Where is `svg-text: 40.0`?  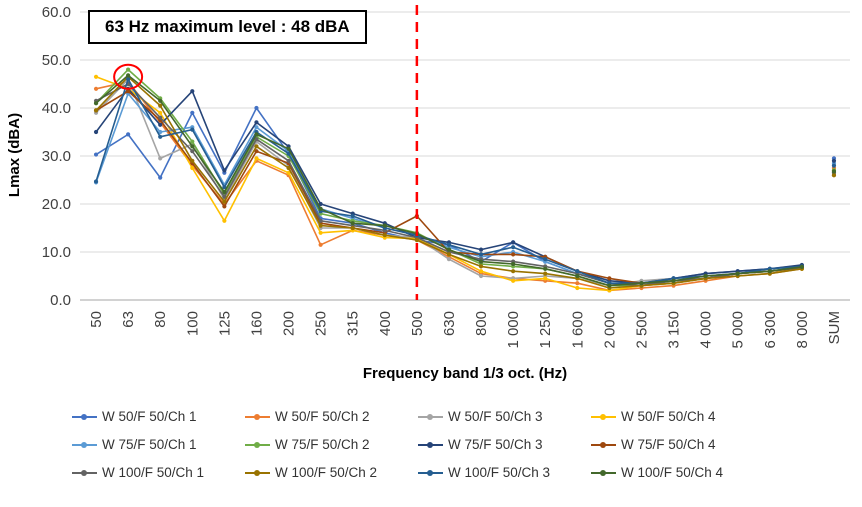 svg-text: 40.0 is located at coordinates (56, 108).